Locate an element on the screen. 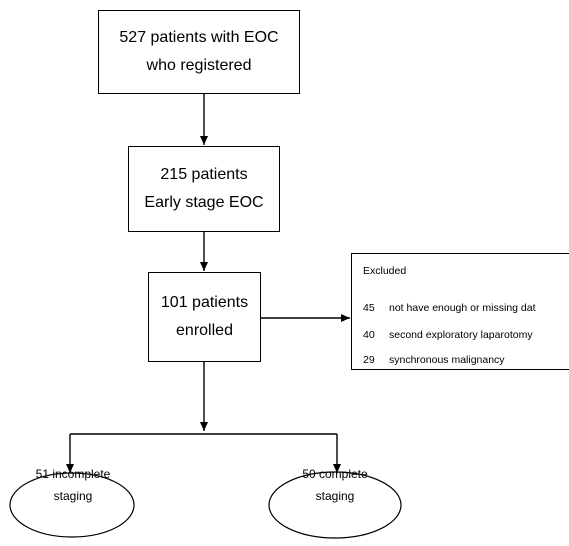 This screenshot has width=569, height=546. excluded-reason: second exploratory laparotomy is located at coordinates (461, 335).